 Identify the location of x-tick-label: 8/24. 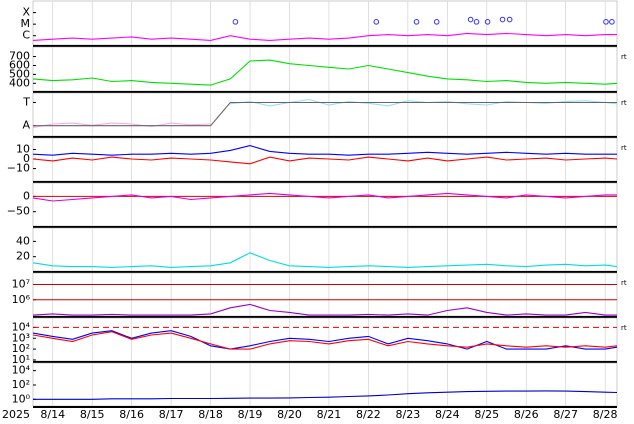
(447, 414).